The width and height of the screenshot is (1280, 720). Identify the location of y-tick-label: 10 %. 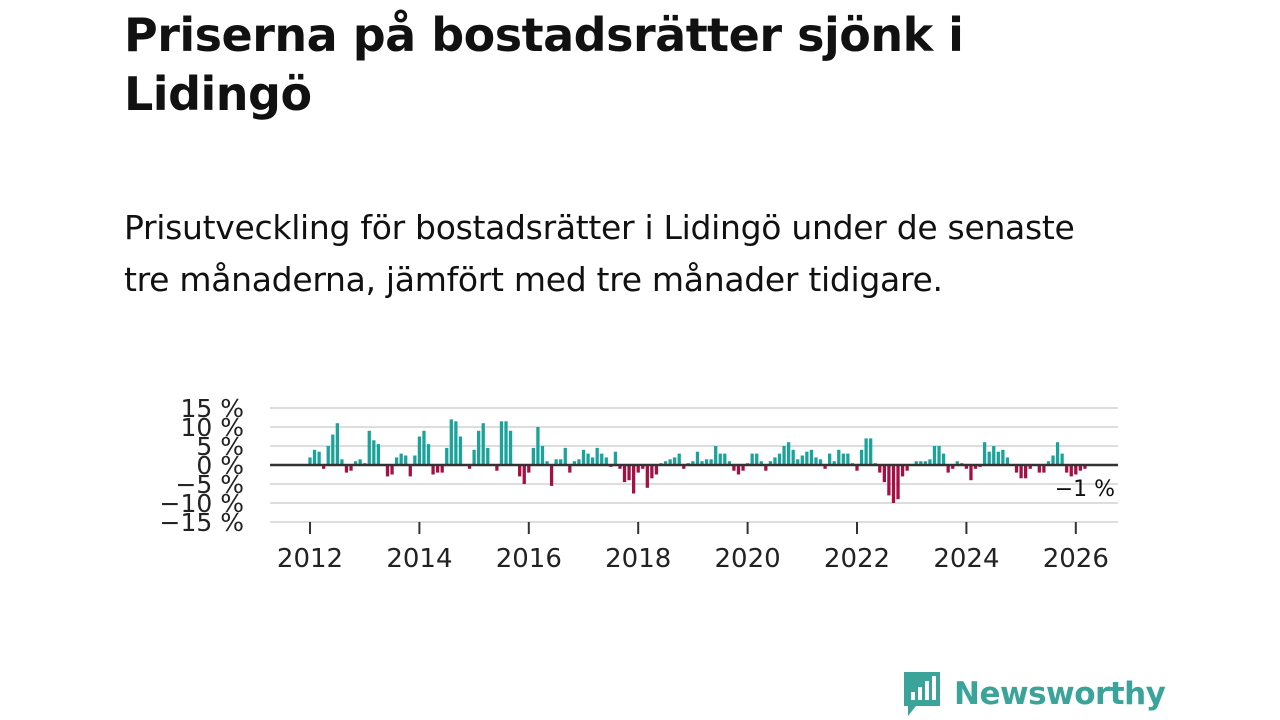
(212, 427).